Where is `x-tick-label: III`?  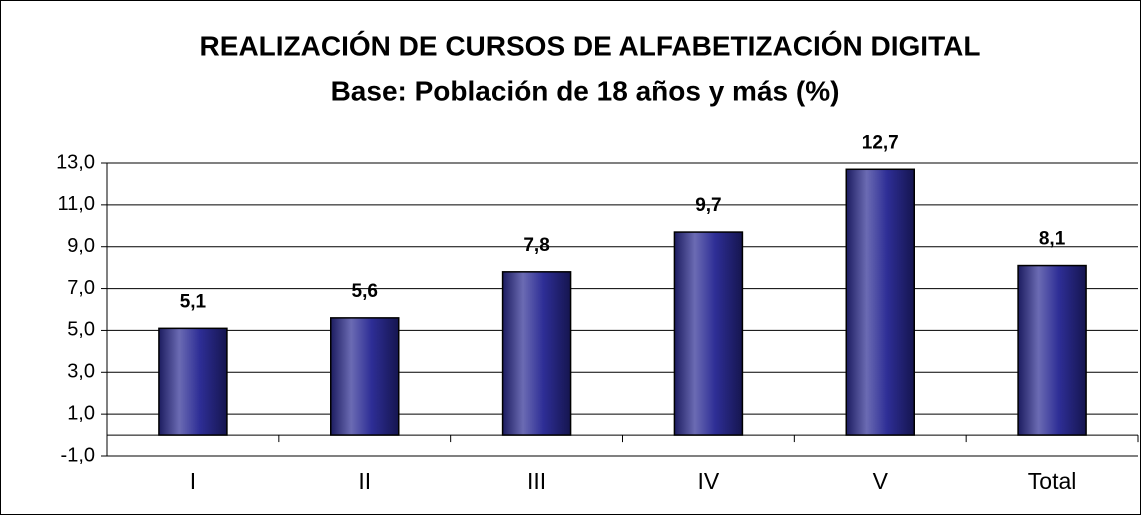 x-tick-label: III is located at coordinates (536, 481).